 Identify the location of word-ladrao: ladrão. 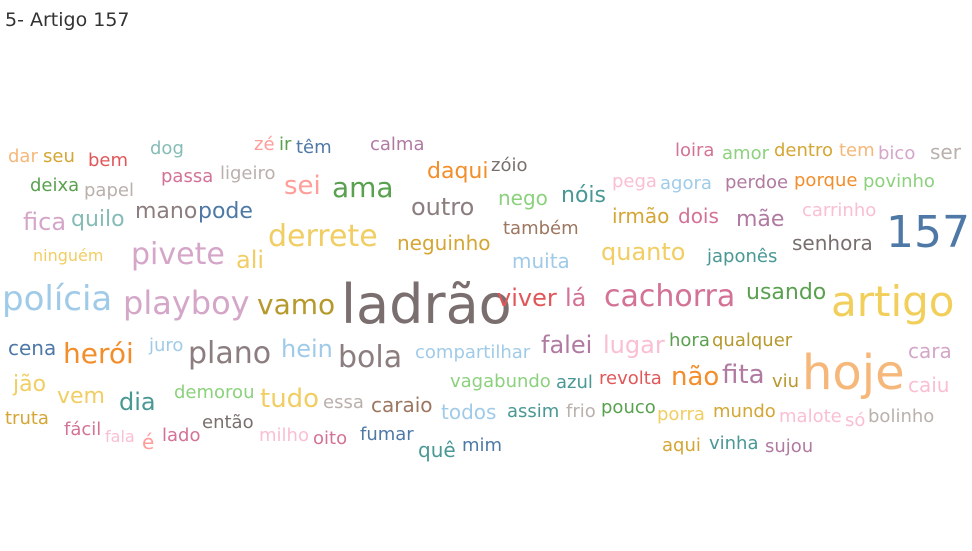
(426, 304).